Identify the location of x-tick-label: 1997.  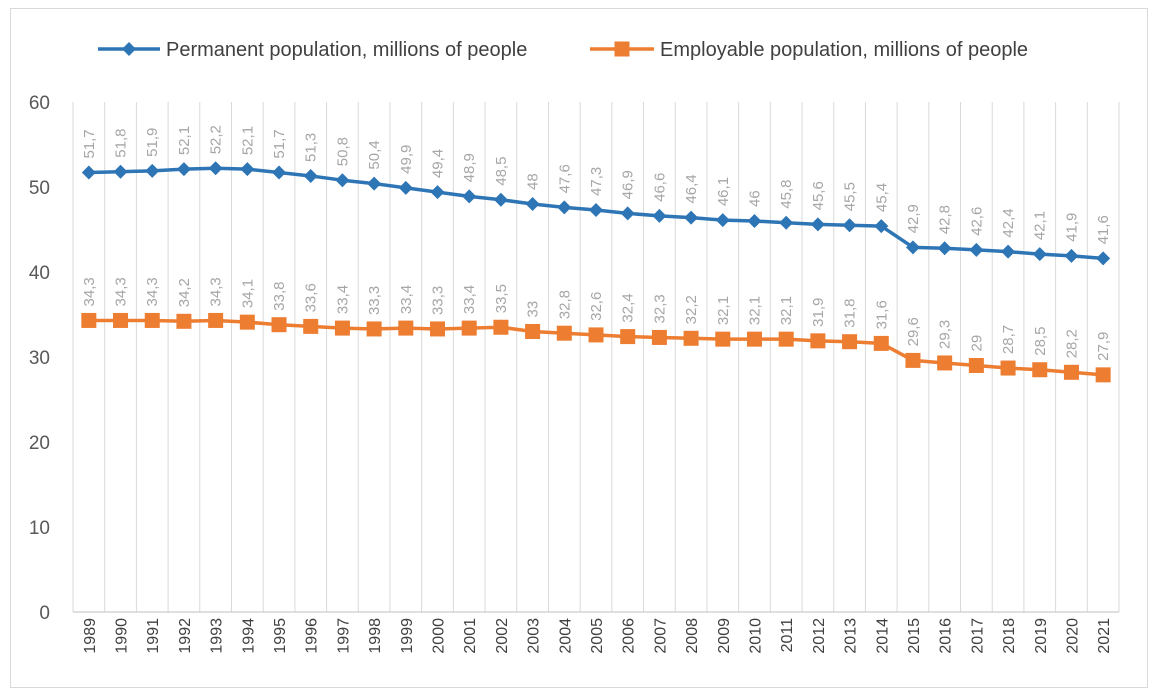
(343, 636).